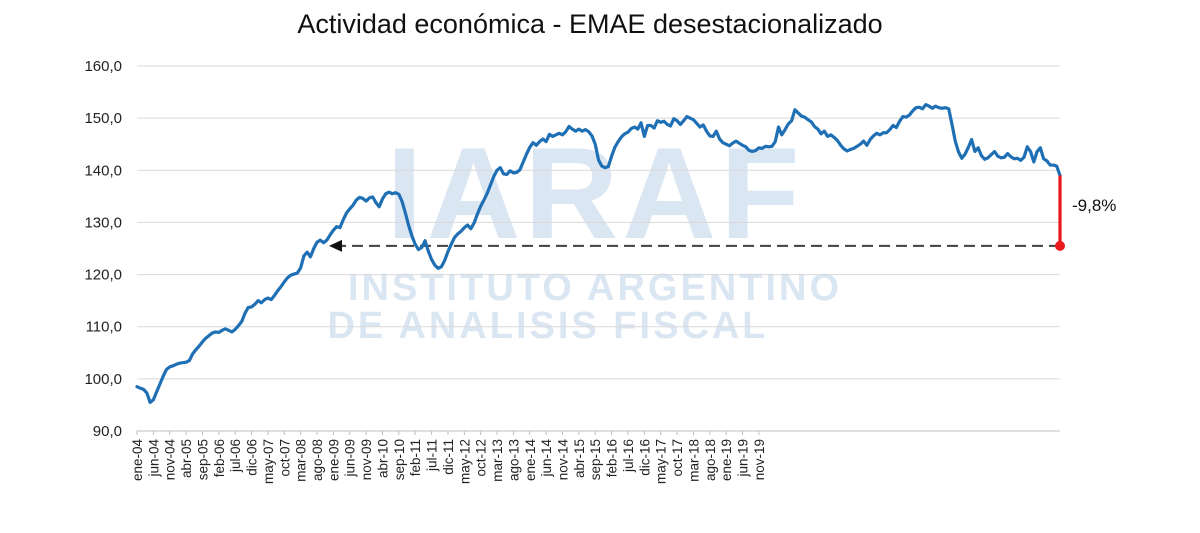  Describe the element at coordinates (103, 379) in the screenshot. I see `y-tick-label: 100,0` at that location.